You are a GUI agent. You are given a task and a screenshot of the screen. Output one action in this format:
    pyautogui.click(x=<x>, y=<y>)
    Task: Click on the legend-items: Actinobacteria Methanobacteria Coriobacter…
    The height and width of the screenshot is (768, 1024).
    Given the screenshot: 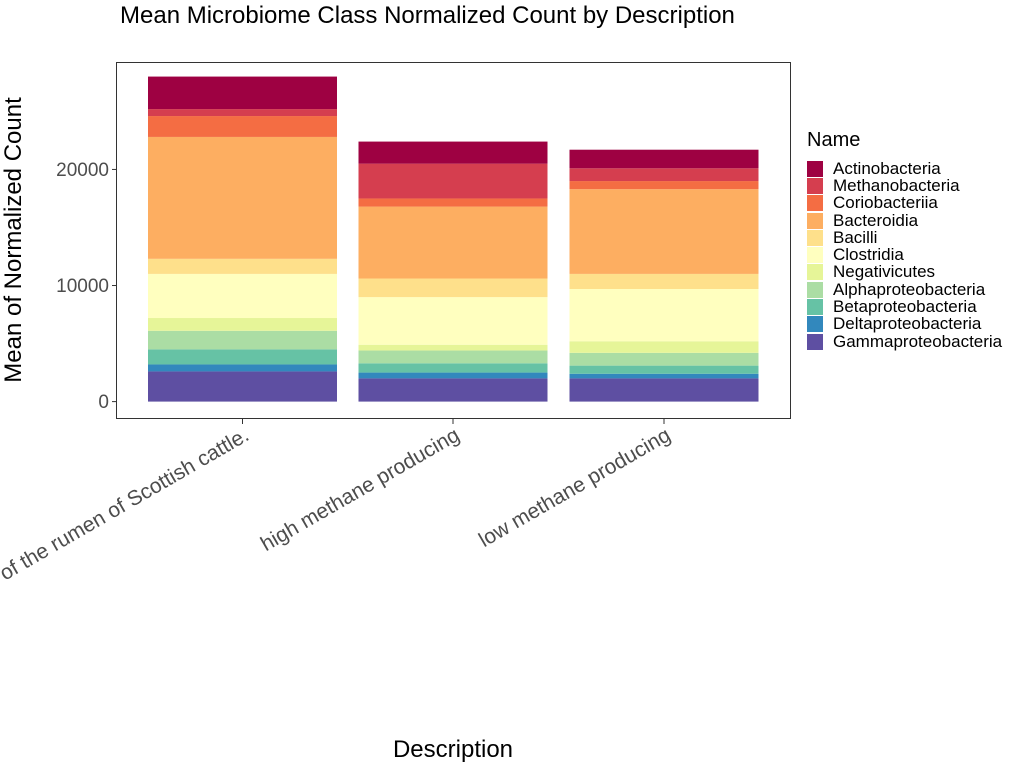 What is the action you would take?
    pyautogui.click(x=905, y=254)
    